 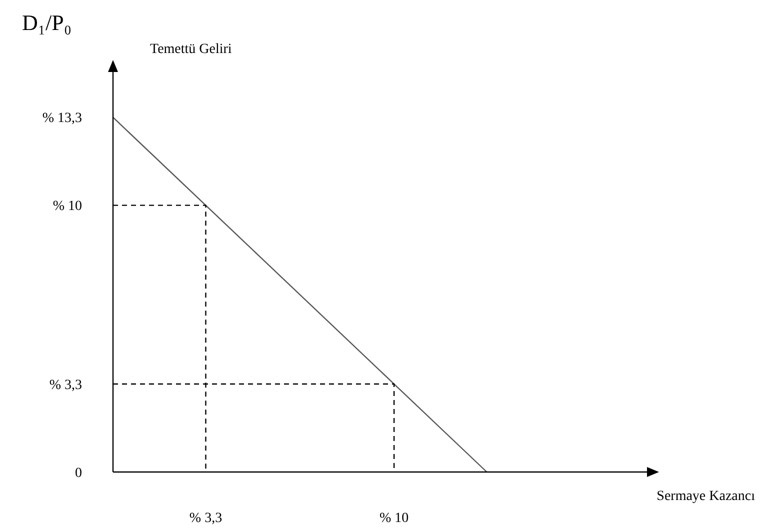 What do you see at coordinates (65, 385) in the screenshot?
I see `y-tick-label: % 3,3` at bounding box center [65, 385].